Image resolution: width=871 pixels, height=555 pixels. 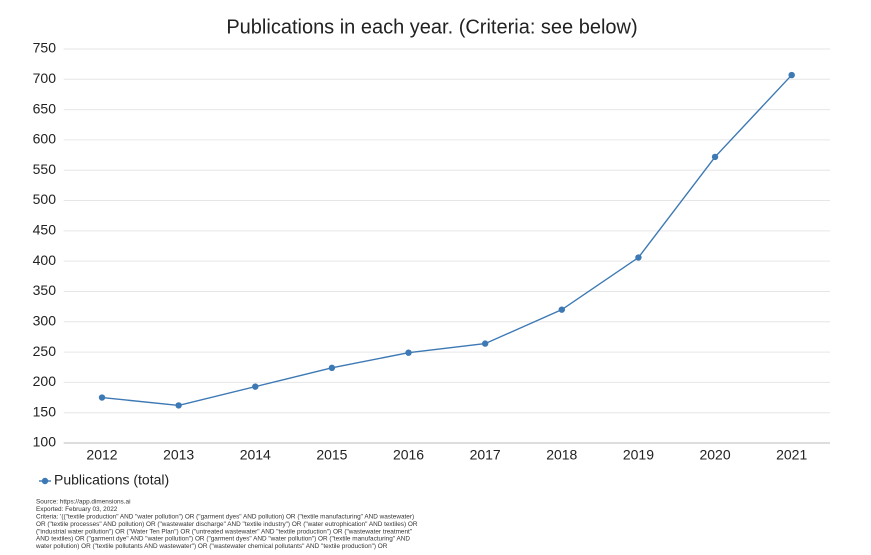 I want to click on note: Source: https://app.dimensions.ai, so click(x=83, y=502).